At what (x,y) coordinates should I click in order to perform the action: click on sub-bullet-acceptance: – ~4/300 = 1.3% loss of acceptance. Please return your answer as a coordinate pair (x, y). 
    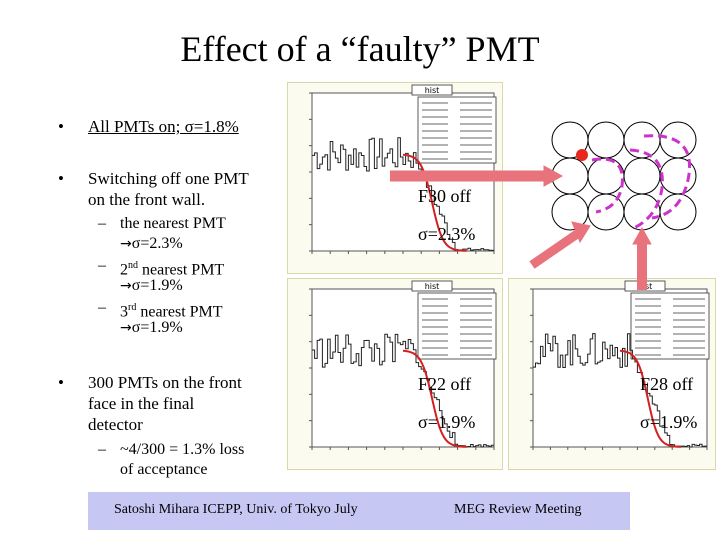
    Looking at the image, I should click on (198, 460).